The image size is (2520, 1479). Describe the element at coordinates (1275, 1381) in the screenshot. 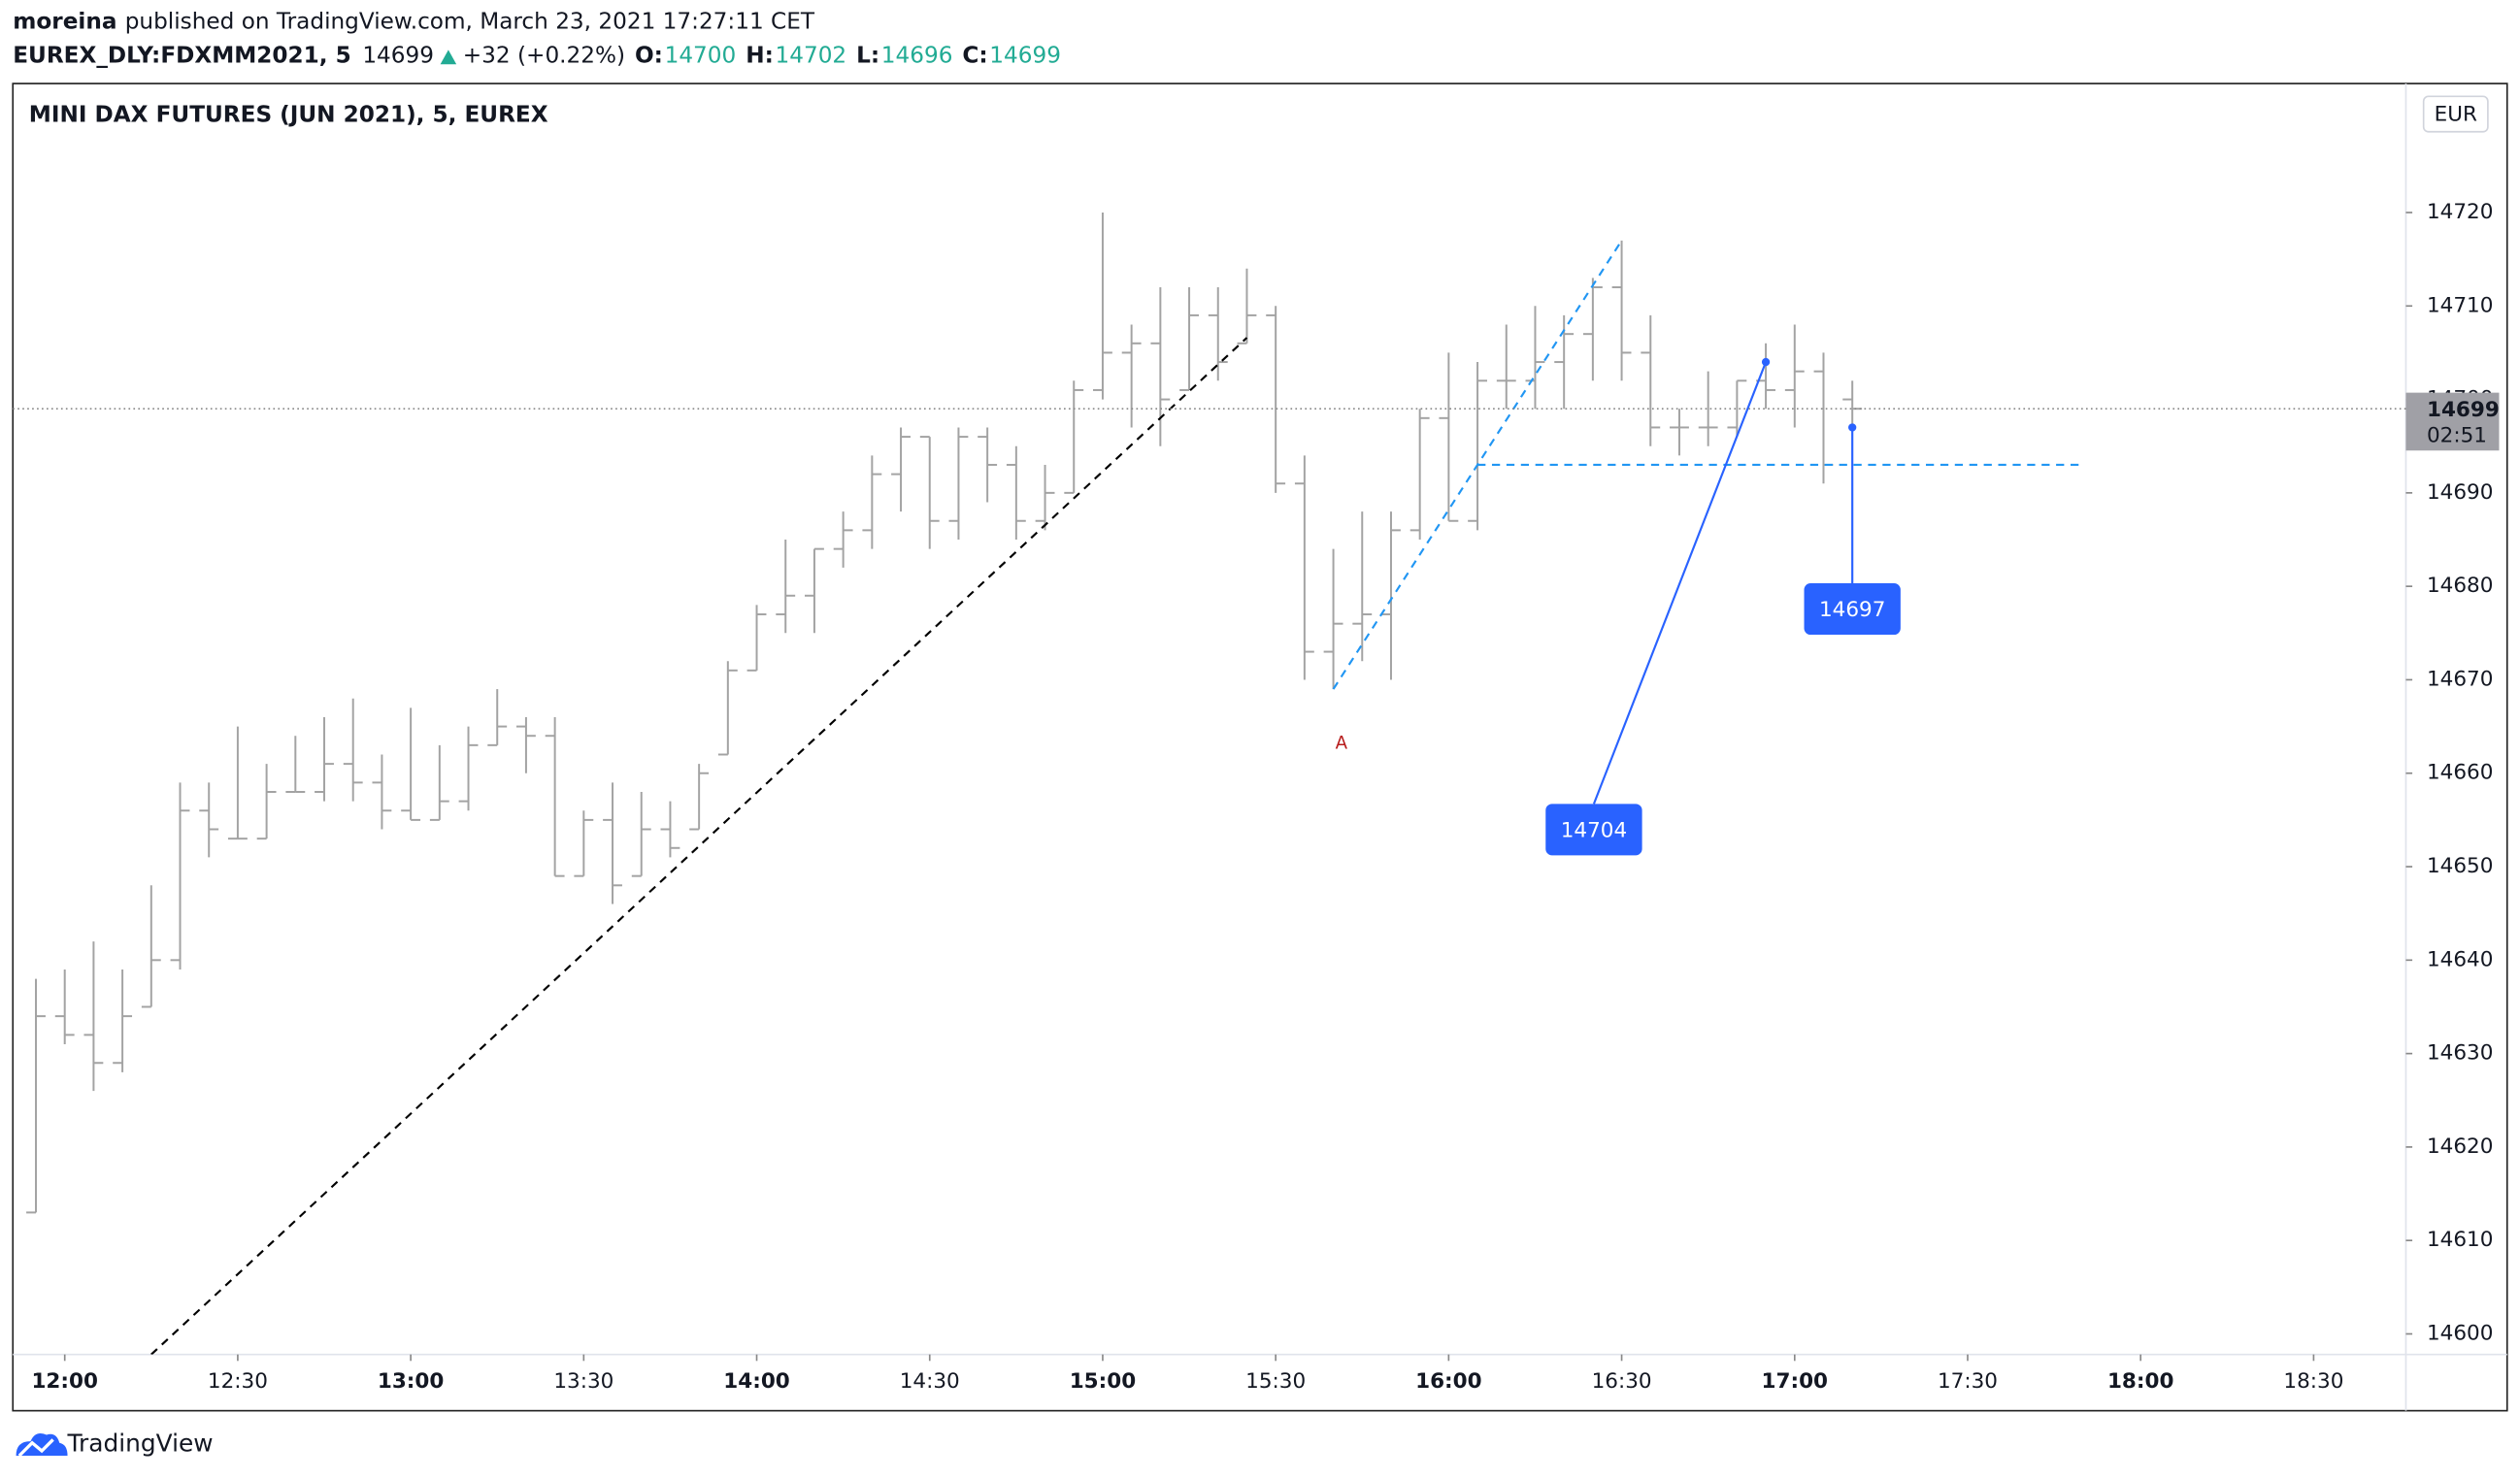

I see `x-tick-label: 15:30` at that location.